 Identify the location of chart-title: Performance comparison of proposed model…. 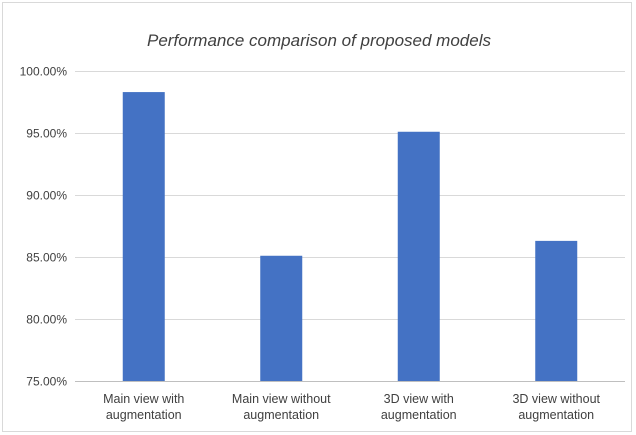
(319, 40).